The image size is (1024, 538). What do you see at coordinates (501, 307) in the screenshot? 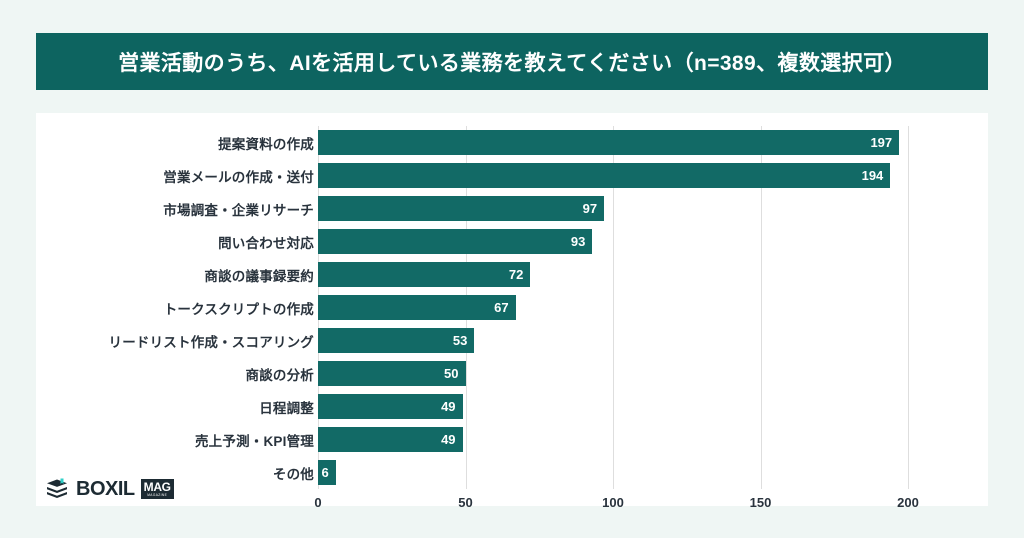
I see `bar-value-label: 67` at bounding box center [501, 307].